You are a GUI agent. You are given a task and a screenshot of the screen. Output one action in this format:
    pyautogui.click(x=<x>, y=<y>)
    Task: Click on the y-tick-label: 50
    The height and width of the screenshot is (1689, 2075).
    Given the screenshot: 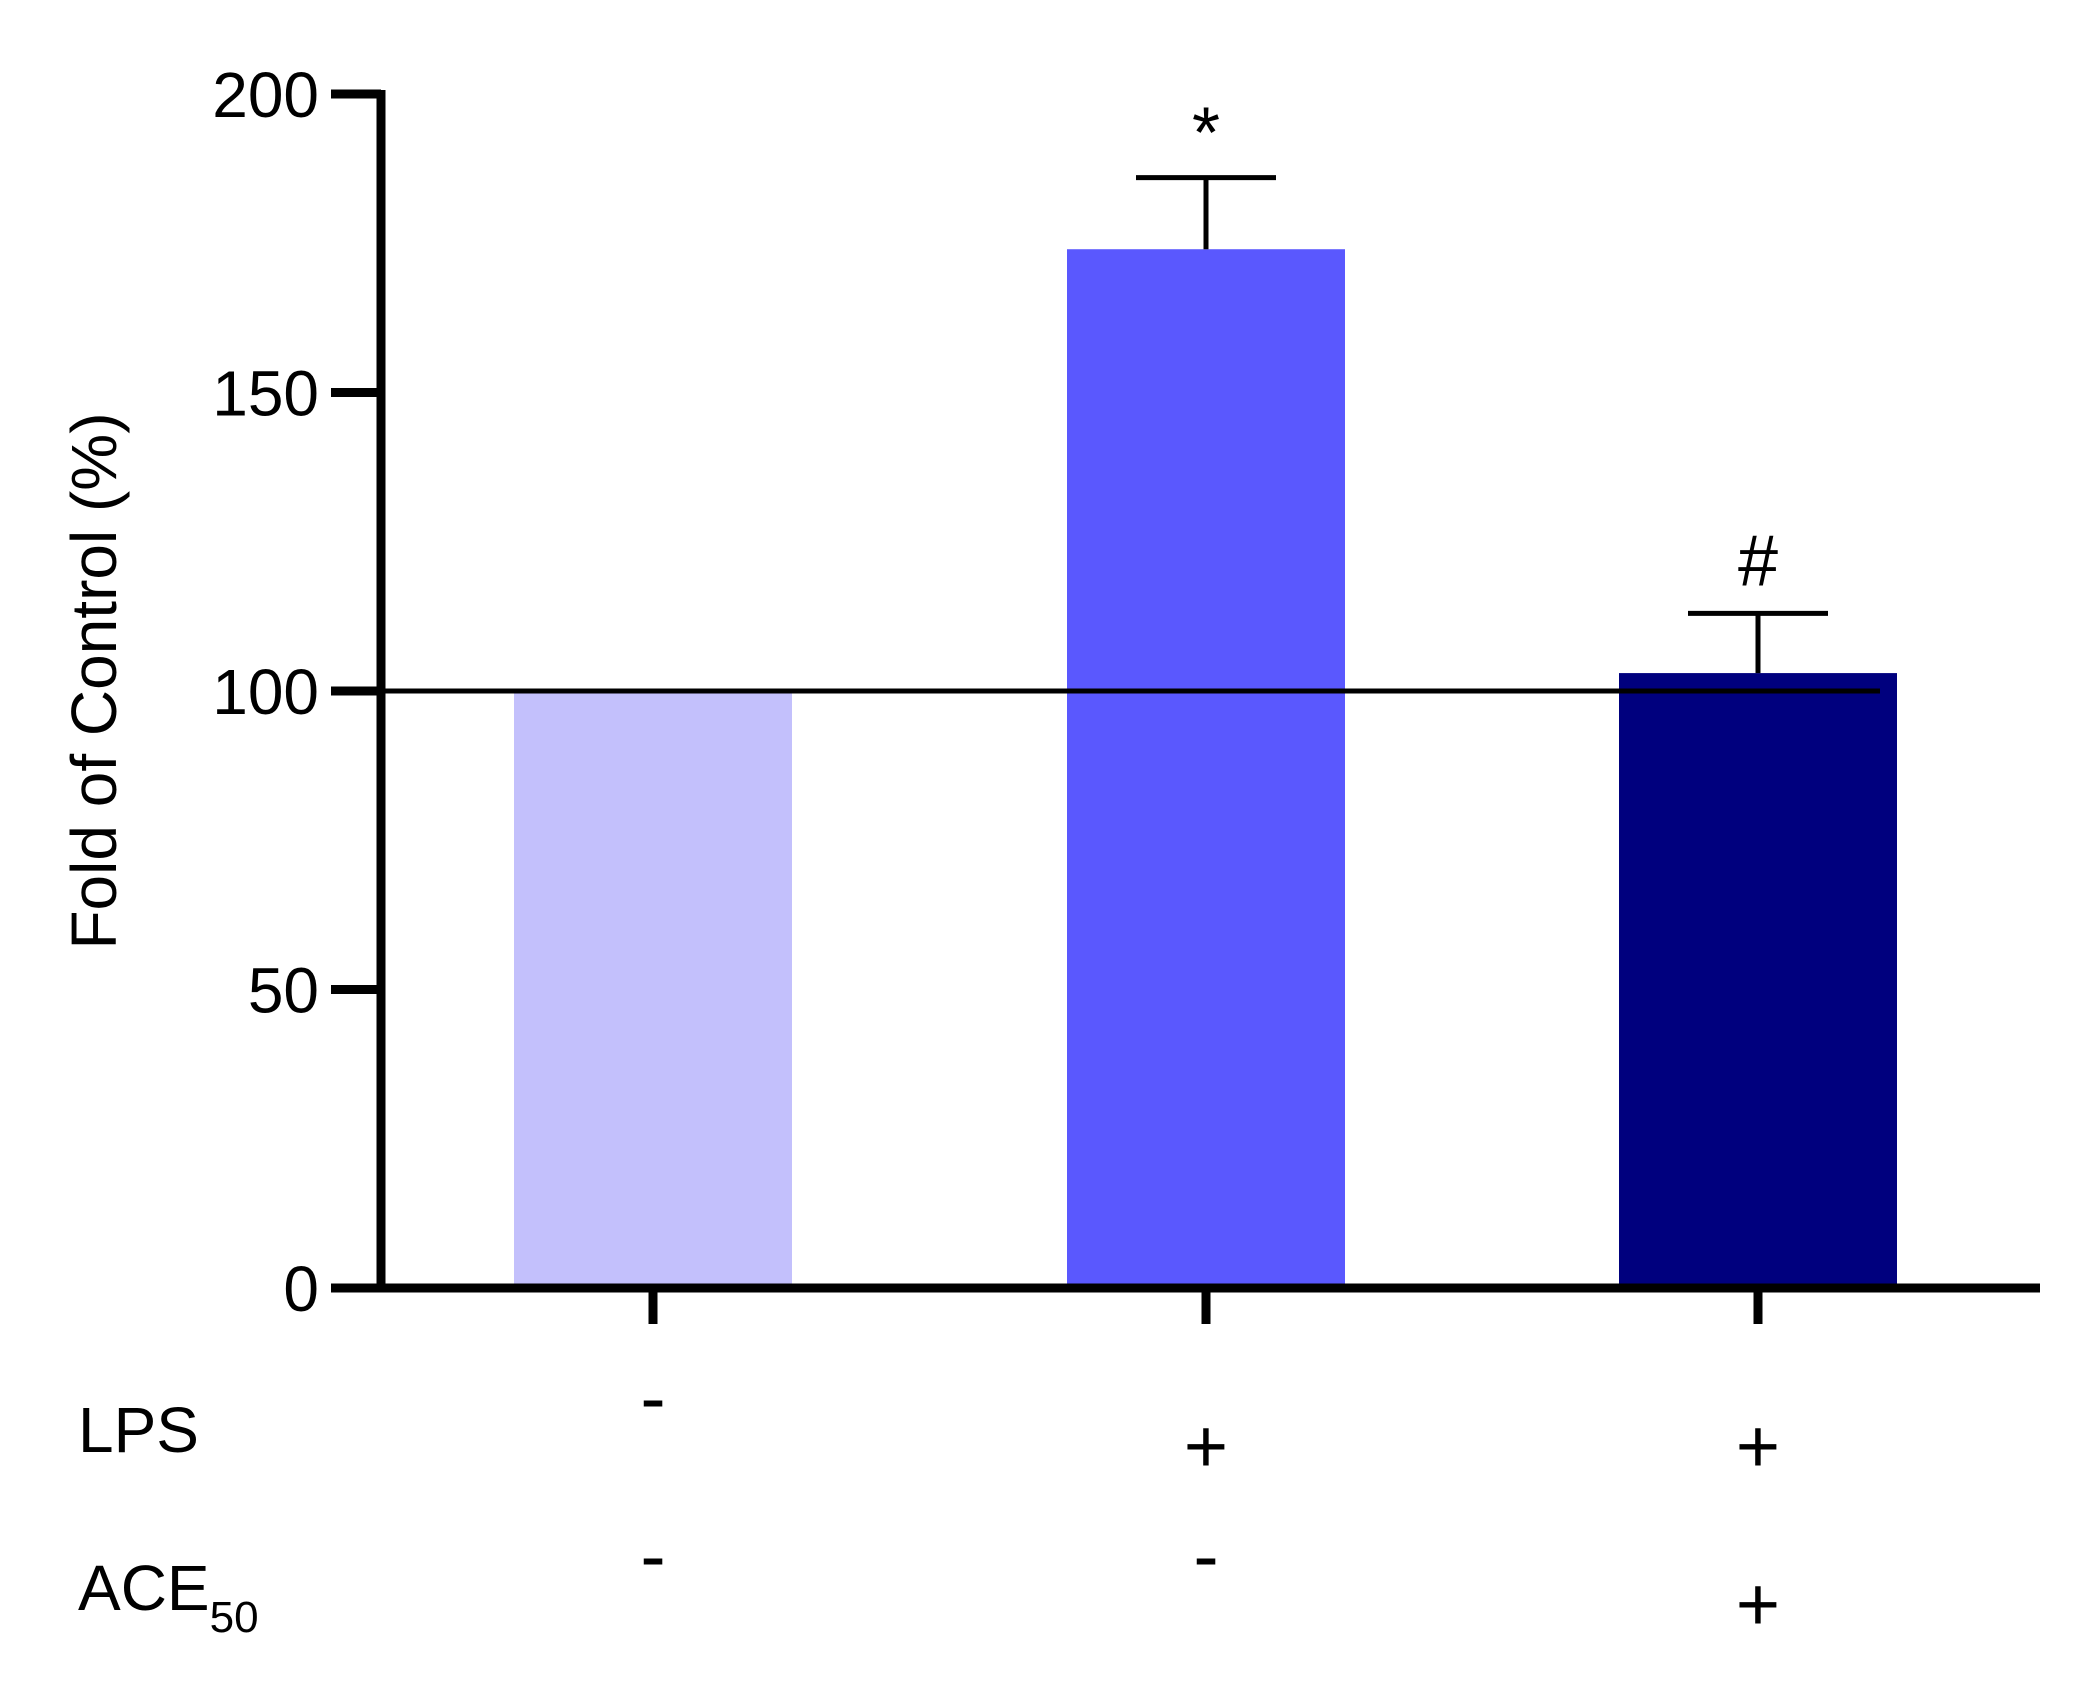 What is the action you would take?
    pyautogui.click(x=283, y=991)
    